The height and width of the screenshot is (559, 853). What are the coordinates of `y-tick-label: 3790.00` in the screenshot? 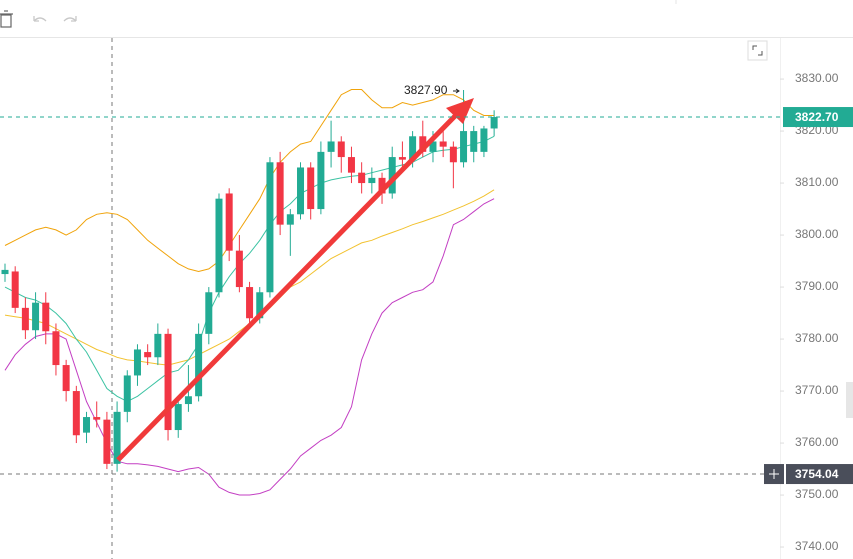 It's located at (817, 286).